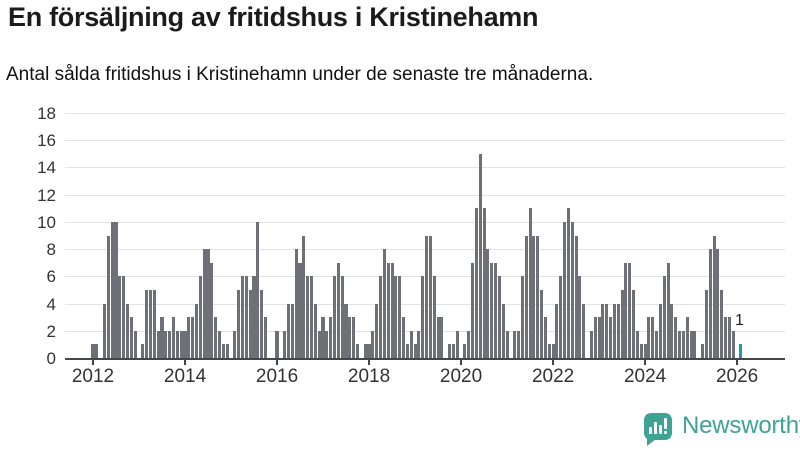 The image size is (800, 450). Describe the element at coordinates (277, 376) in the screenshot. I see `x-axis-tick-label: 2016` at that location.